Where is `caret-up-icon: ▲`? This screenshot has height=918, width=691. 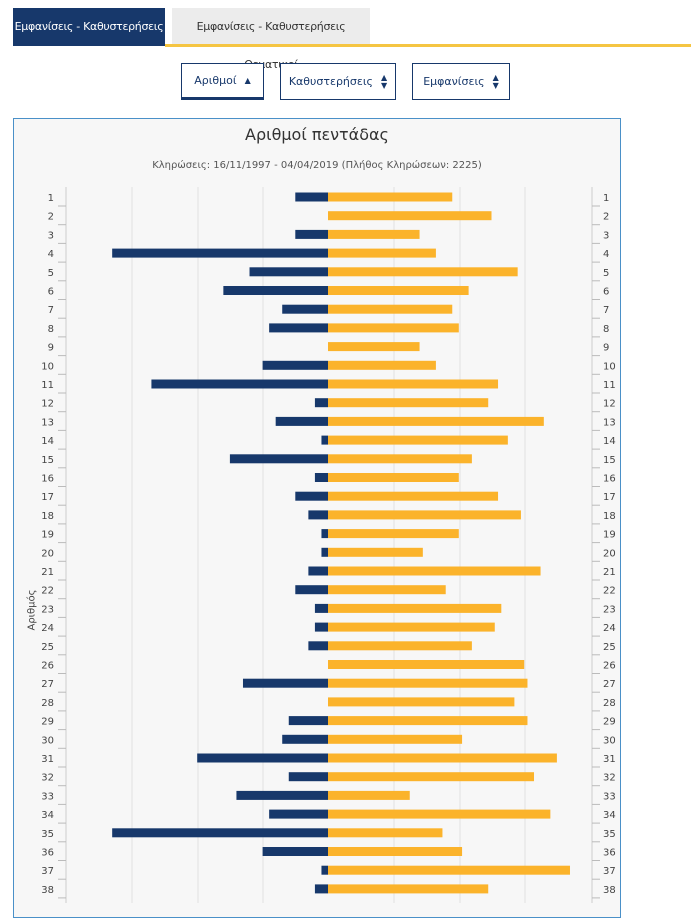 caret-up-icon: ▲ is located at coordinates (247, 80).